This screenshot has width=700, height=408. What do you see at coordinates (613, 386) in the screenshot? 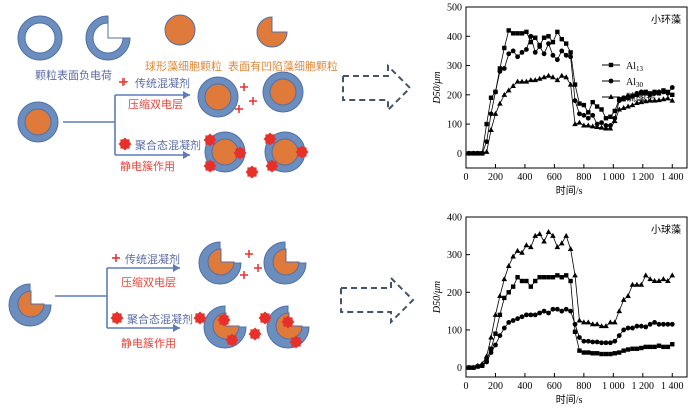
I see `x-tick-label: 1 000` at bounding box center [613, 386].